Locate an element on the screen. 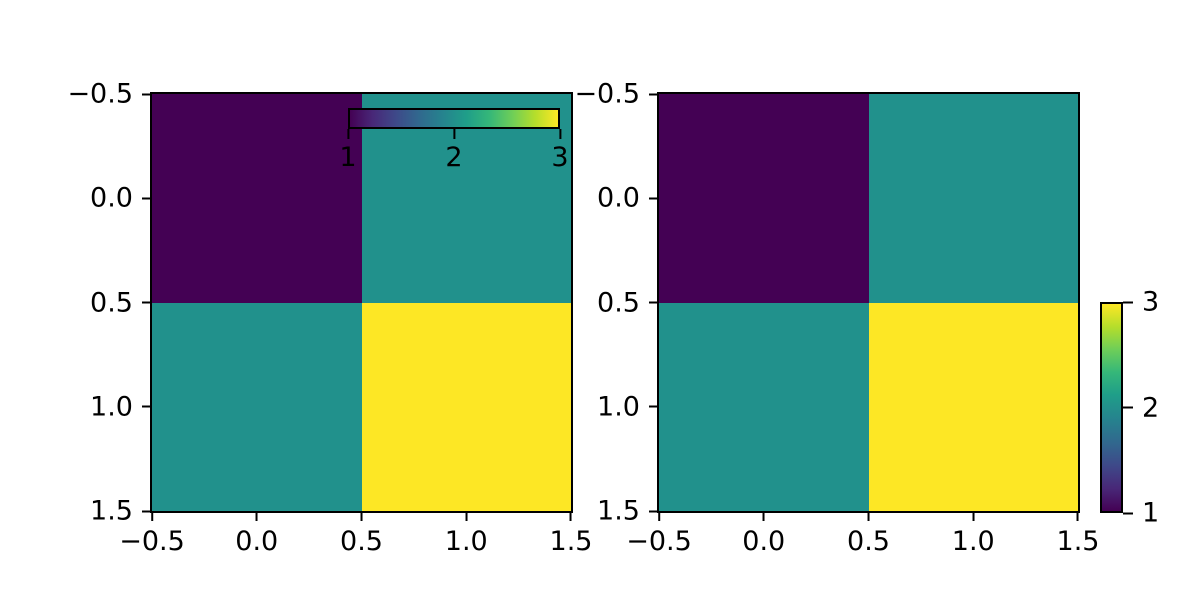 This screenshot has width=1200, height=600. colorbar-vertical: 3 2 1 is located at coordinates (1129, 408).